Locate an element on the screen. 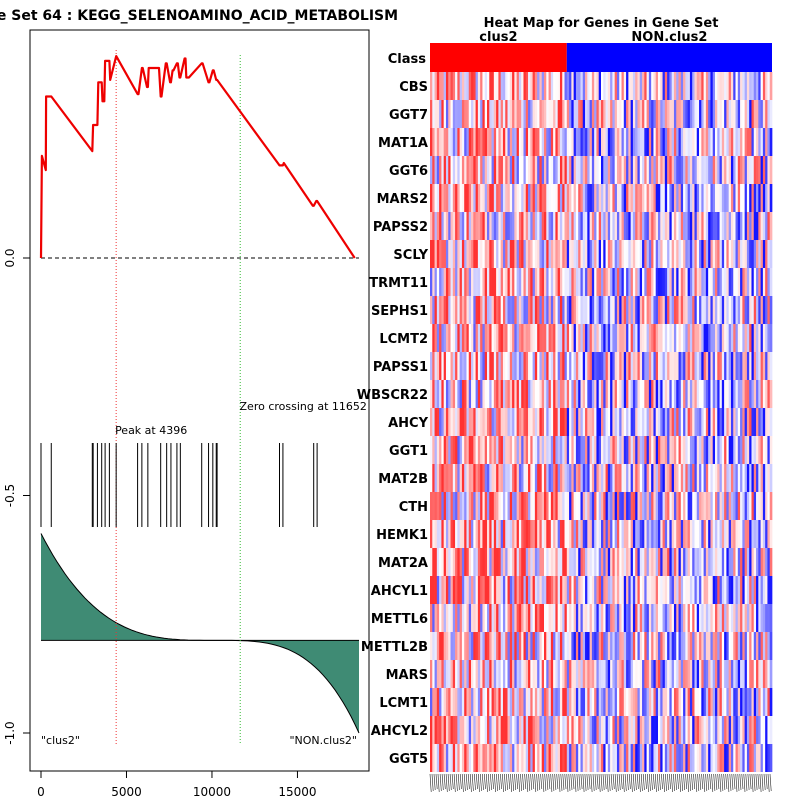 This screenshot has height=800, width=800. gene-label: METTL6 is located at coordinates (399, 619).